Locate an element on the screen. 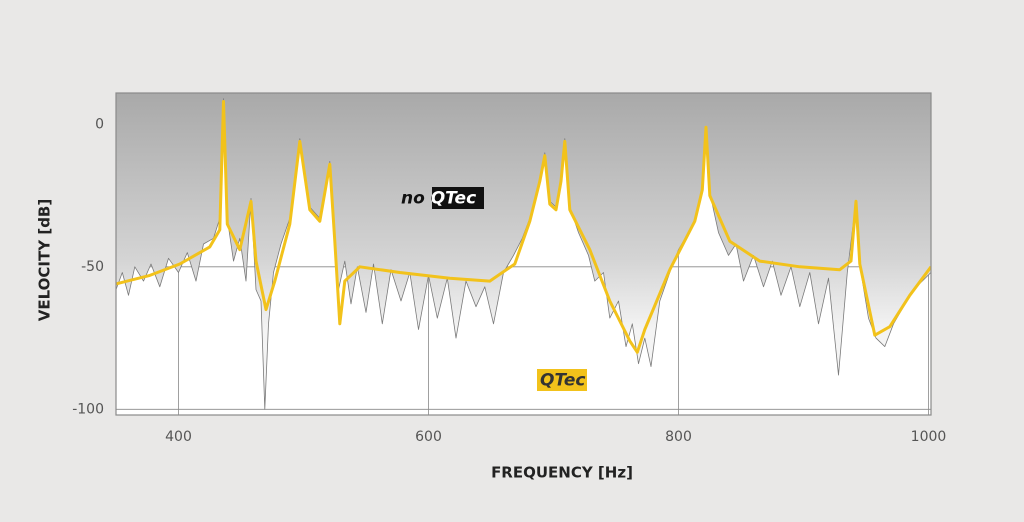  series-label: no QTec is located at coordinates (438, 199).